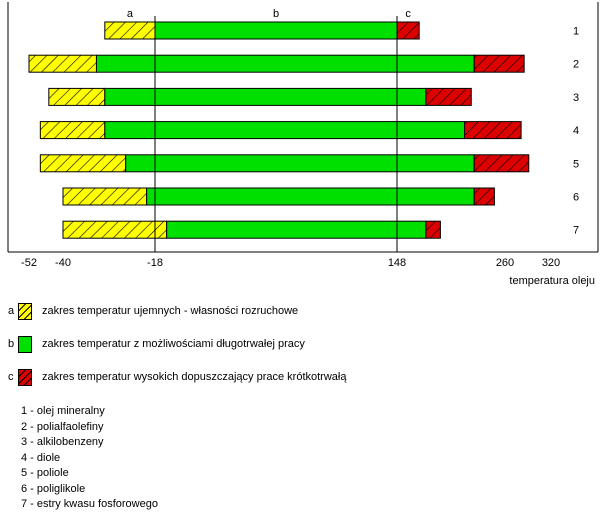 The height and width of the screenshot is (520, 609). I want to click on row-number-label: 4, so click(576, 131).